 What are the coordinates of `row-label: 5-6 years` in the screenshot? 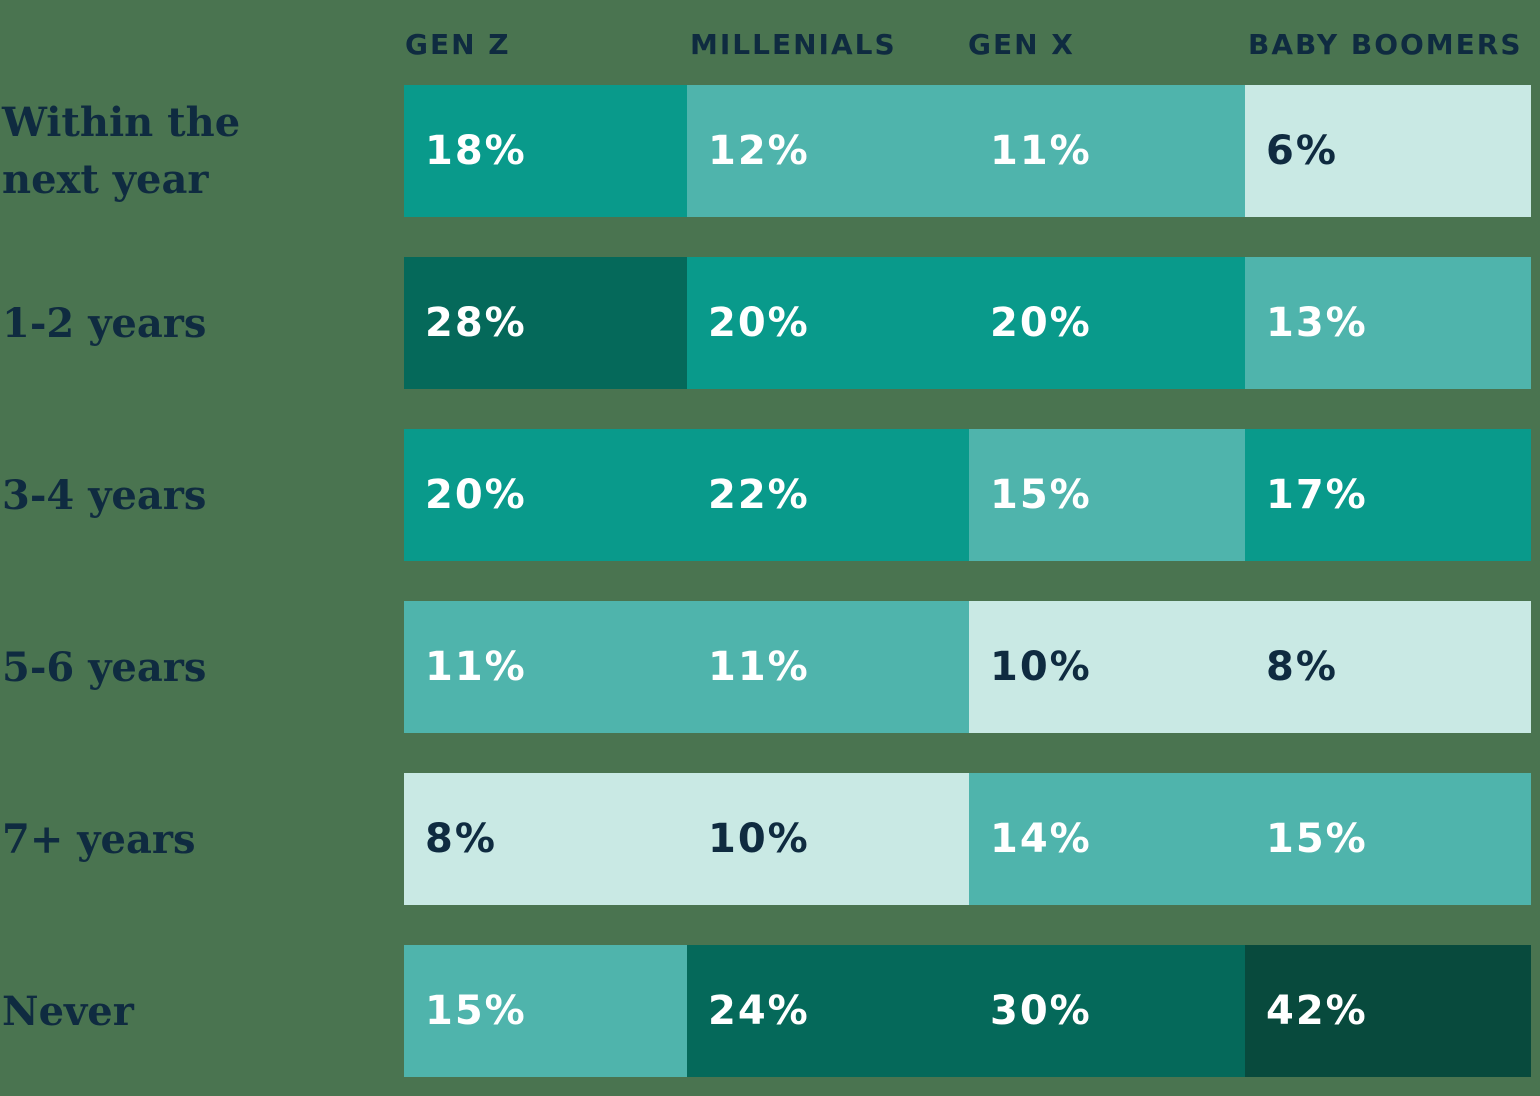 It's located at (197, 667).